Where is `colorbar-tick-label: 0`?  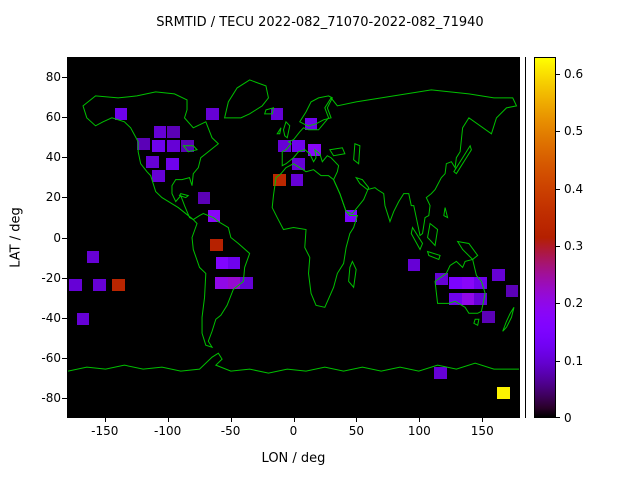
colorbar-tick-label: 0 is located at coordinates (568, 418).